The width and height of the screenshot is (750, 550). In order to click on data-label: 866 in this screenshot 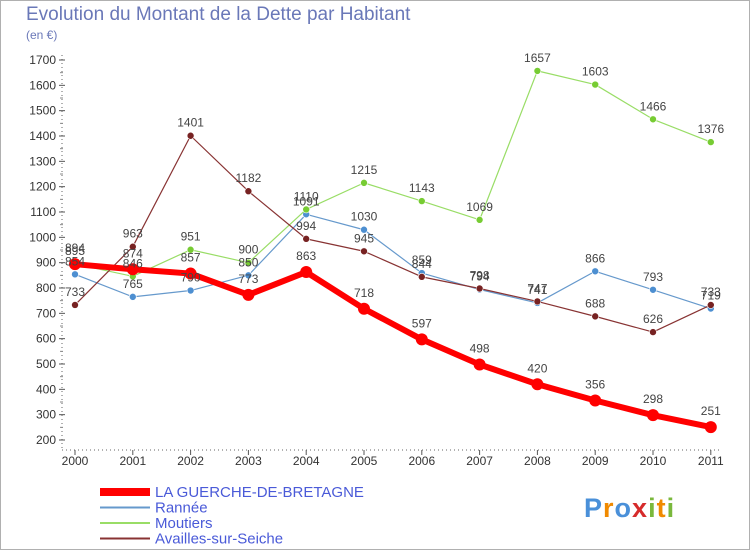, I will do `click(595, 258)`.